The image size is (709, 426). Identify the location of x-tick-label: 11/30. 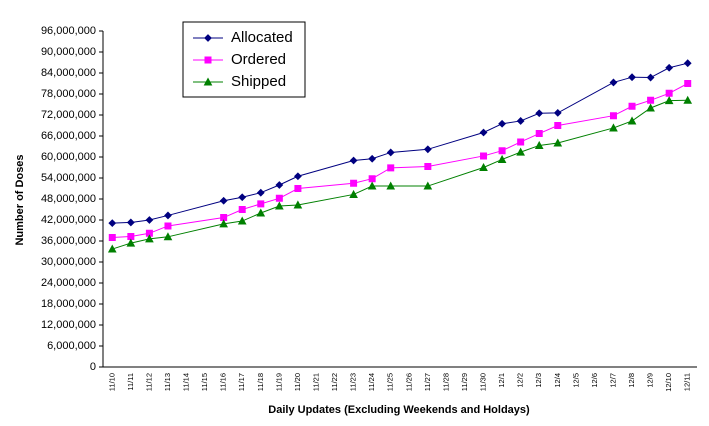
(483, 382).